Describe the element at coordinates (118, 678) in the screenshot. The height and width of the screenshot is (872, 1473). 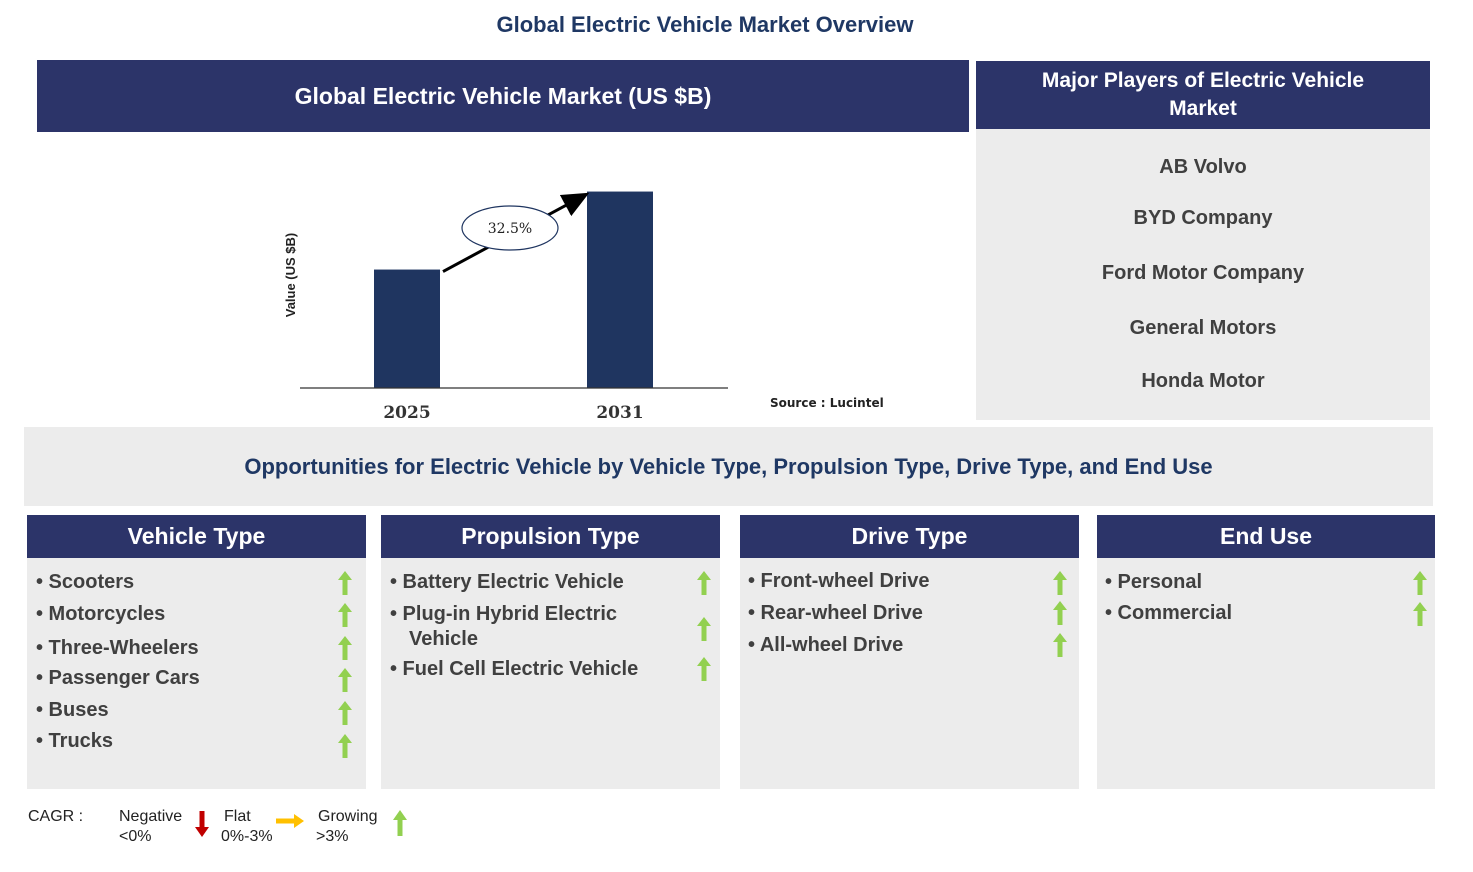
I see `list-item: • Passenger Cars` at that location.